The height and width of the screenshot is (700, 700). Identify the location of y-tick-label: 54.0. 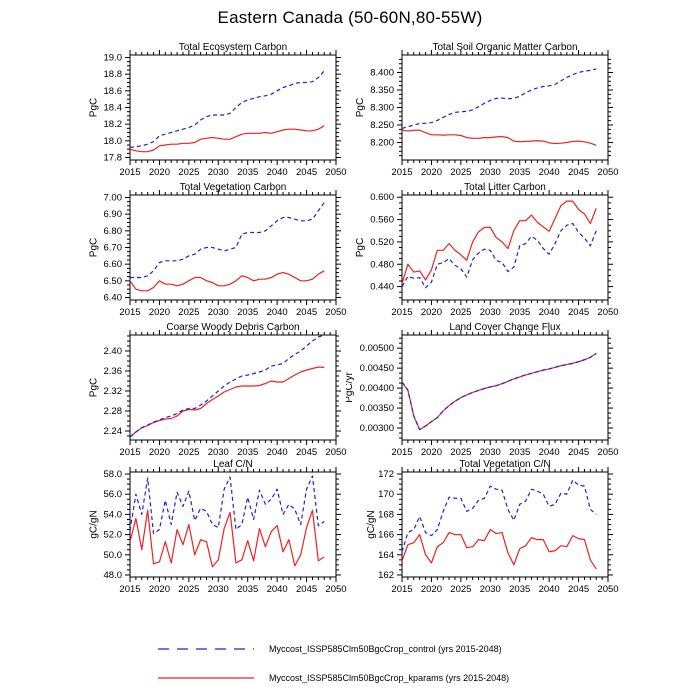
(113, 514).